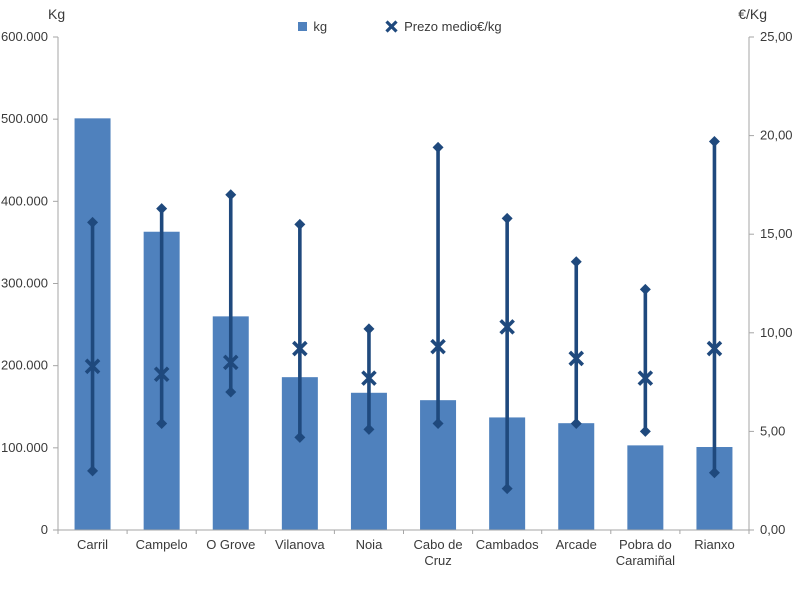  What do you see at coordinates (161, 316) in the screenshot?
I see `price-range-campelo` at bounding box center [161, 316].